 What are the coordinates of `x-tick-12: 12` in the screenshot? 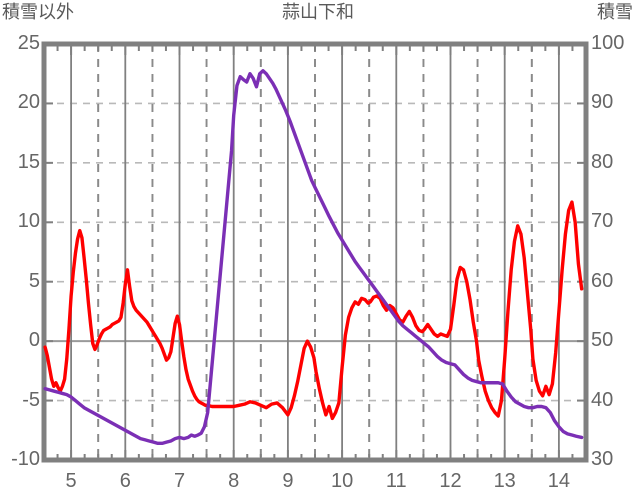 It's located at (450, 481).